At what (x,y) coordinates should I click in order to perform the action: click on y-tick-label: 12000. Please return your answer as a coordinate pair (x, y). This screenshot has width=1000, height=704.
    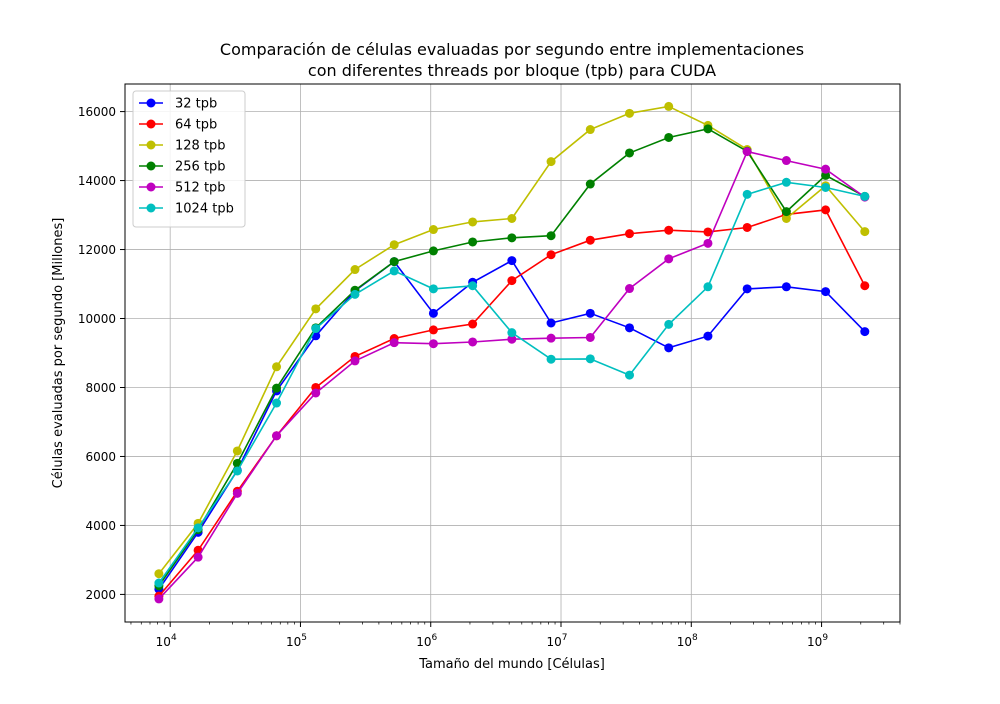
    Looking at the image, I should click on (97, 250).